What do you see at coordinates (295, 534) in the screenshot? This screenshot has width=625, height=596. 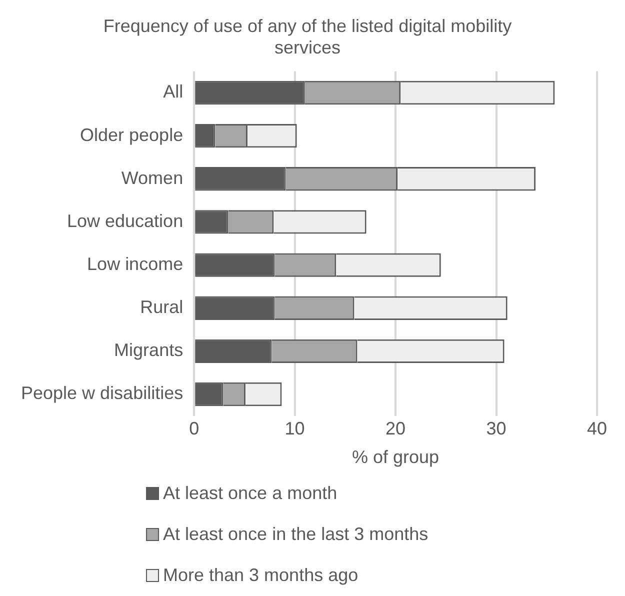 I see `legend-label: At least once in the last 3 months` at bounding box center [295, 534].